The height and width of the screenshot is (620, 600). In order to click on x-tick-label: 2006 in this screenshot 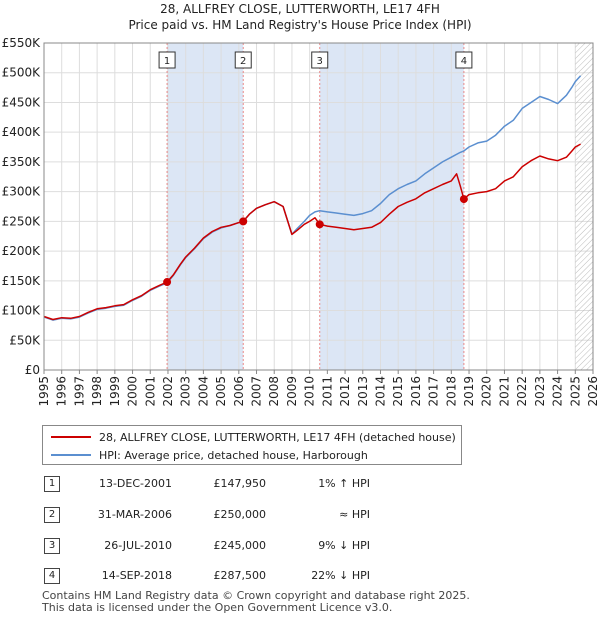, I will do `click(239, 391)`.